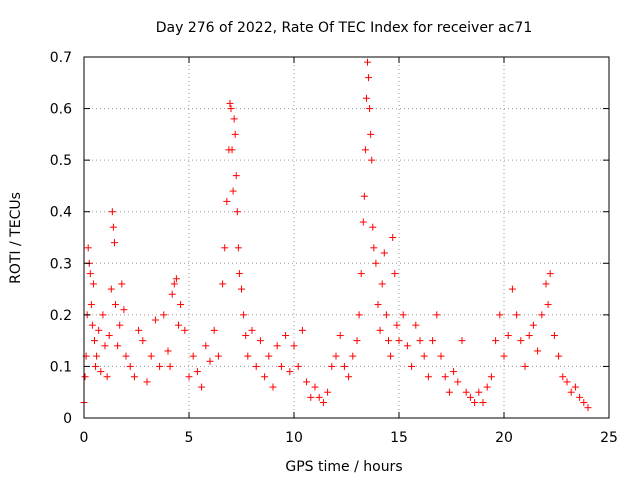  Describe the element at coordinates (399, 438) in the screenshot. I see `x-tick-label: 15` at that location.